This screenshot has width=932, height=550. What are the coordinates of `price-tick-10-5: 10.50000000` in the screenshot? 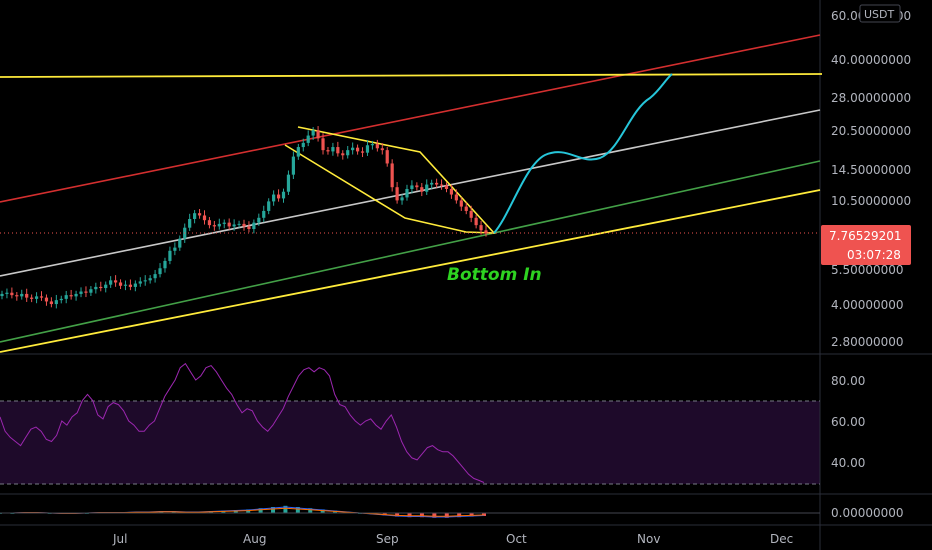 It's located at (871, 201).